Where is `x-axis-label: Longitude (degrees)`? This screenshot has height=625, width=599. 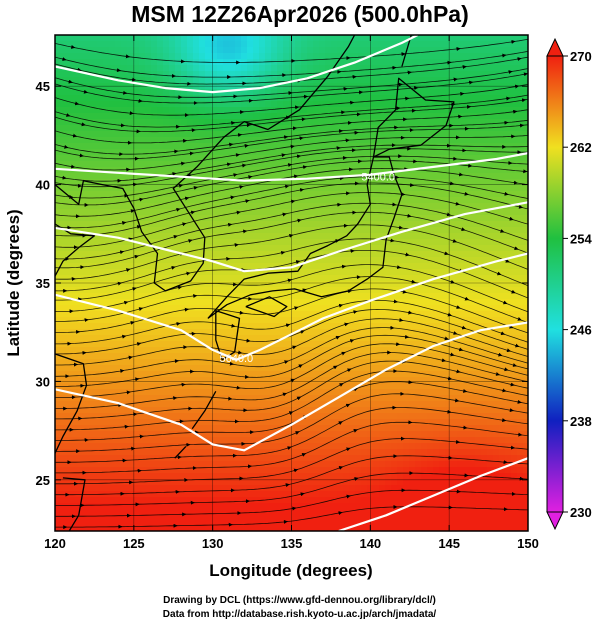
x-axis-label: Longitude (degrees) is located at coordinates (290, 570).